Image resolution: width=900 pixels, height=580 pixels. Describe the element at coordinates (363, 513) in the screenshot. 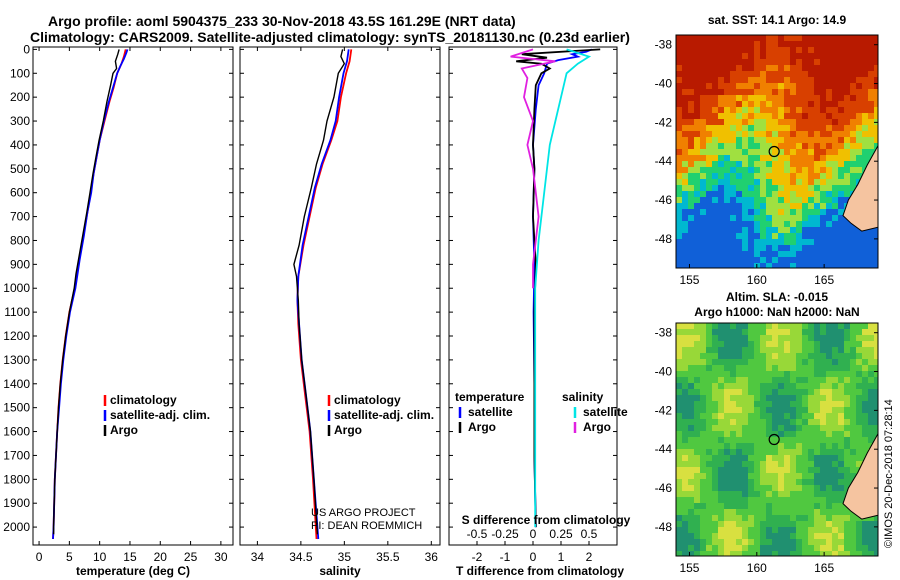

I see `project-line1: US ARGO PROJECT` at that location.